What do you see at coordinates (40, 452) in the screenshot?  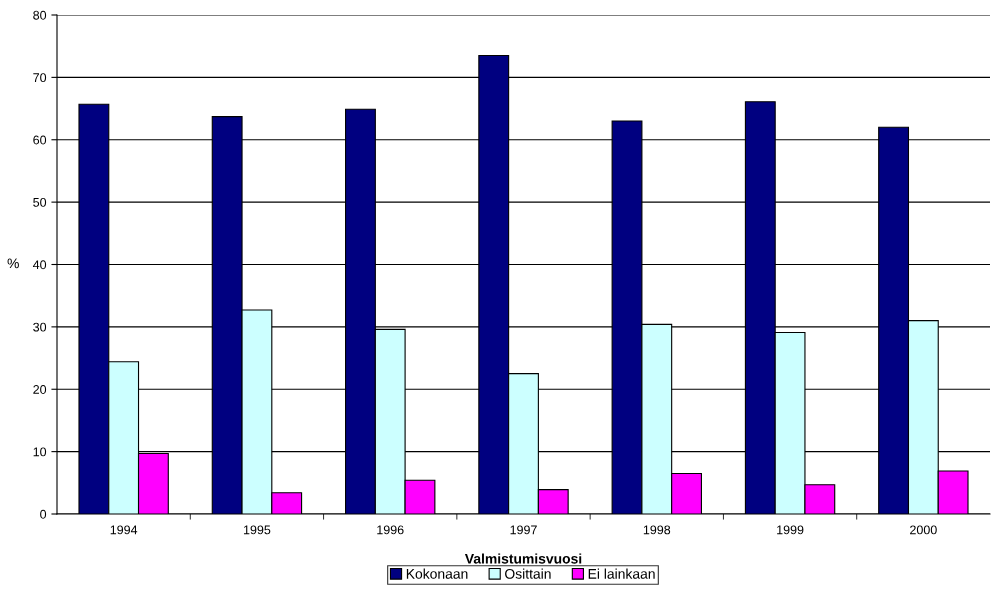 I see `y-tick-label: 10` at bounding box center [40, 452].